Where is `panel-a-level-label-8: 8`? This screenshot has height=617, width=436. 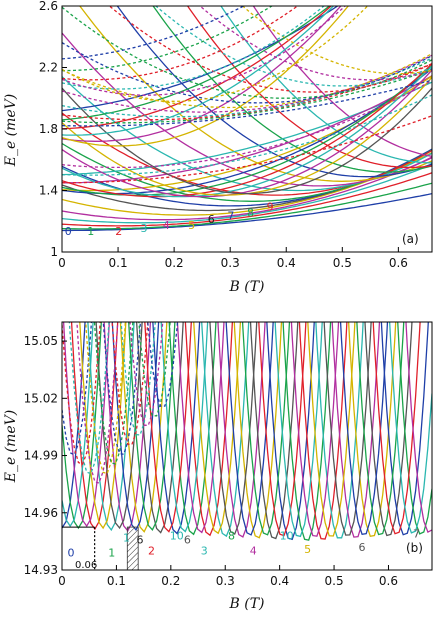 panel-a-level-label-8: 8 is located at coordinates (250, 213).